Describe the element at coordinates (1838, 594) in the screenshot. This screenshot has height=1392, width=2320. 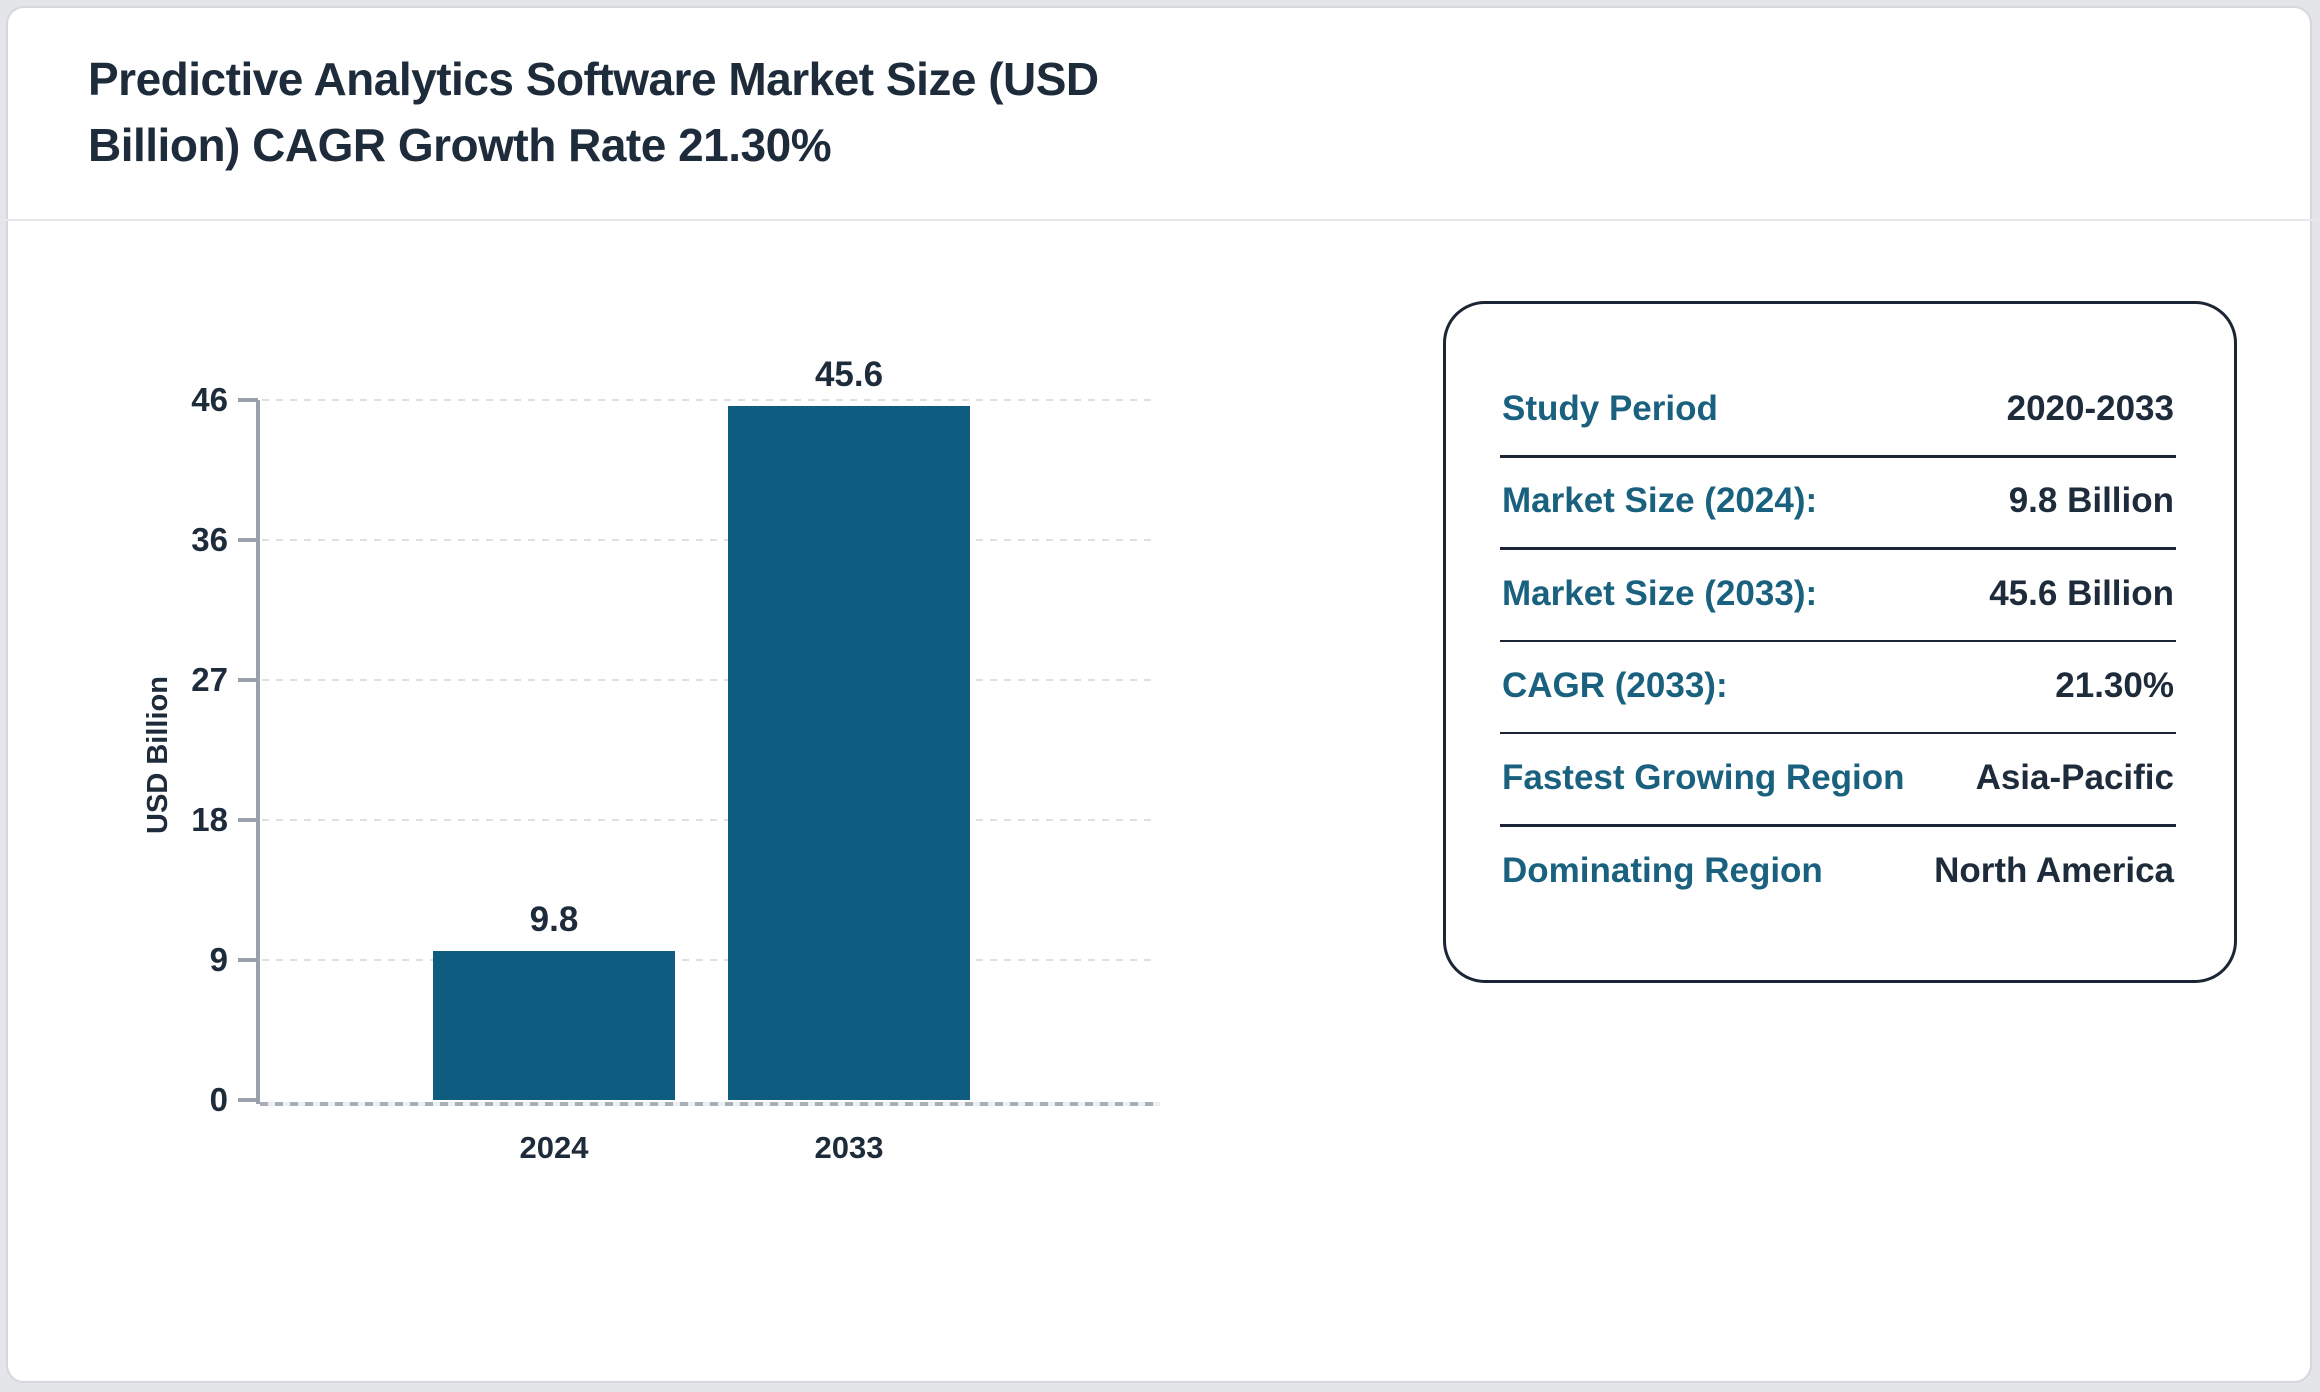
I see `info-row: Market Size (2033): 45.6 Billion` at that location.